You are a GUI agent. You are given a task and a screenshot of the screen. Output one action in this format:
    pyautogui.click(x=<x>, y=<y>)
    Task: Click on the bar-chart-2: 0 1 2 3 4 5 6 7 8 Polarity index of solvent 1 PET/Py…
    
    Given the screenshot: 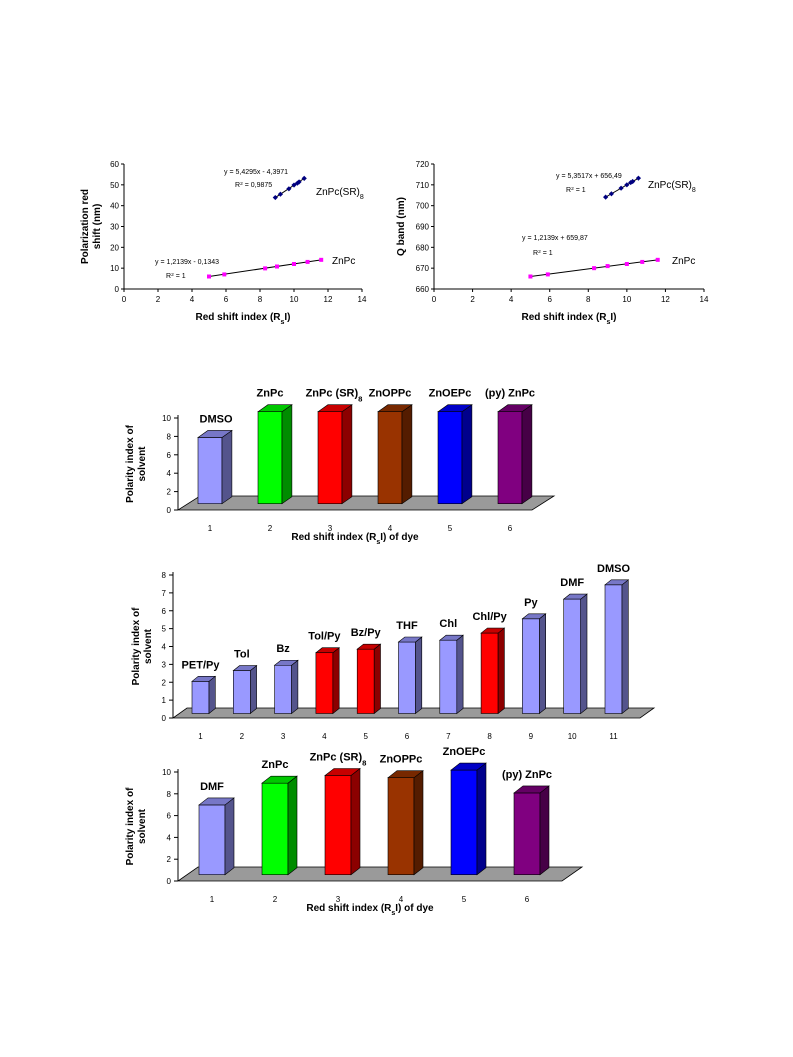 What is the action you would take?
    pyautogui.click(x=393, y=652)
    